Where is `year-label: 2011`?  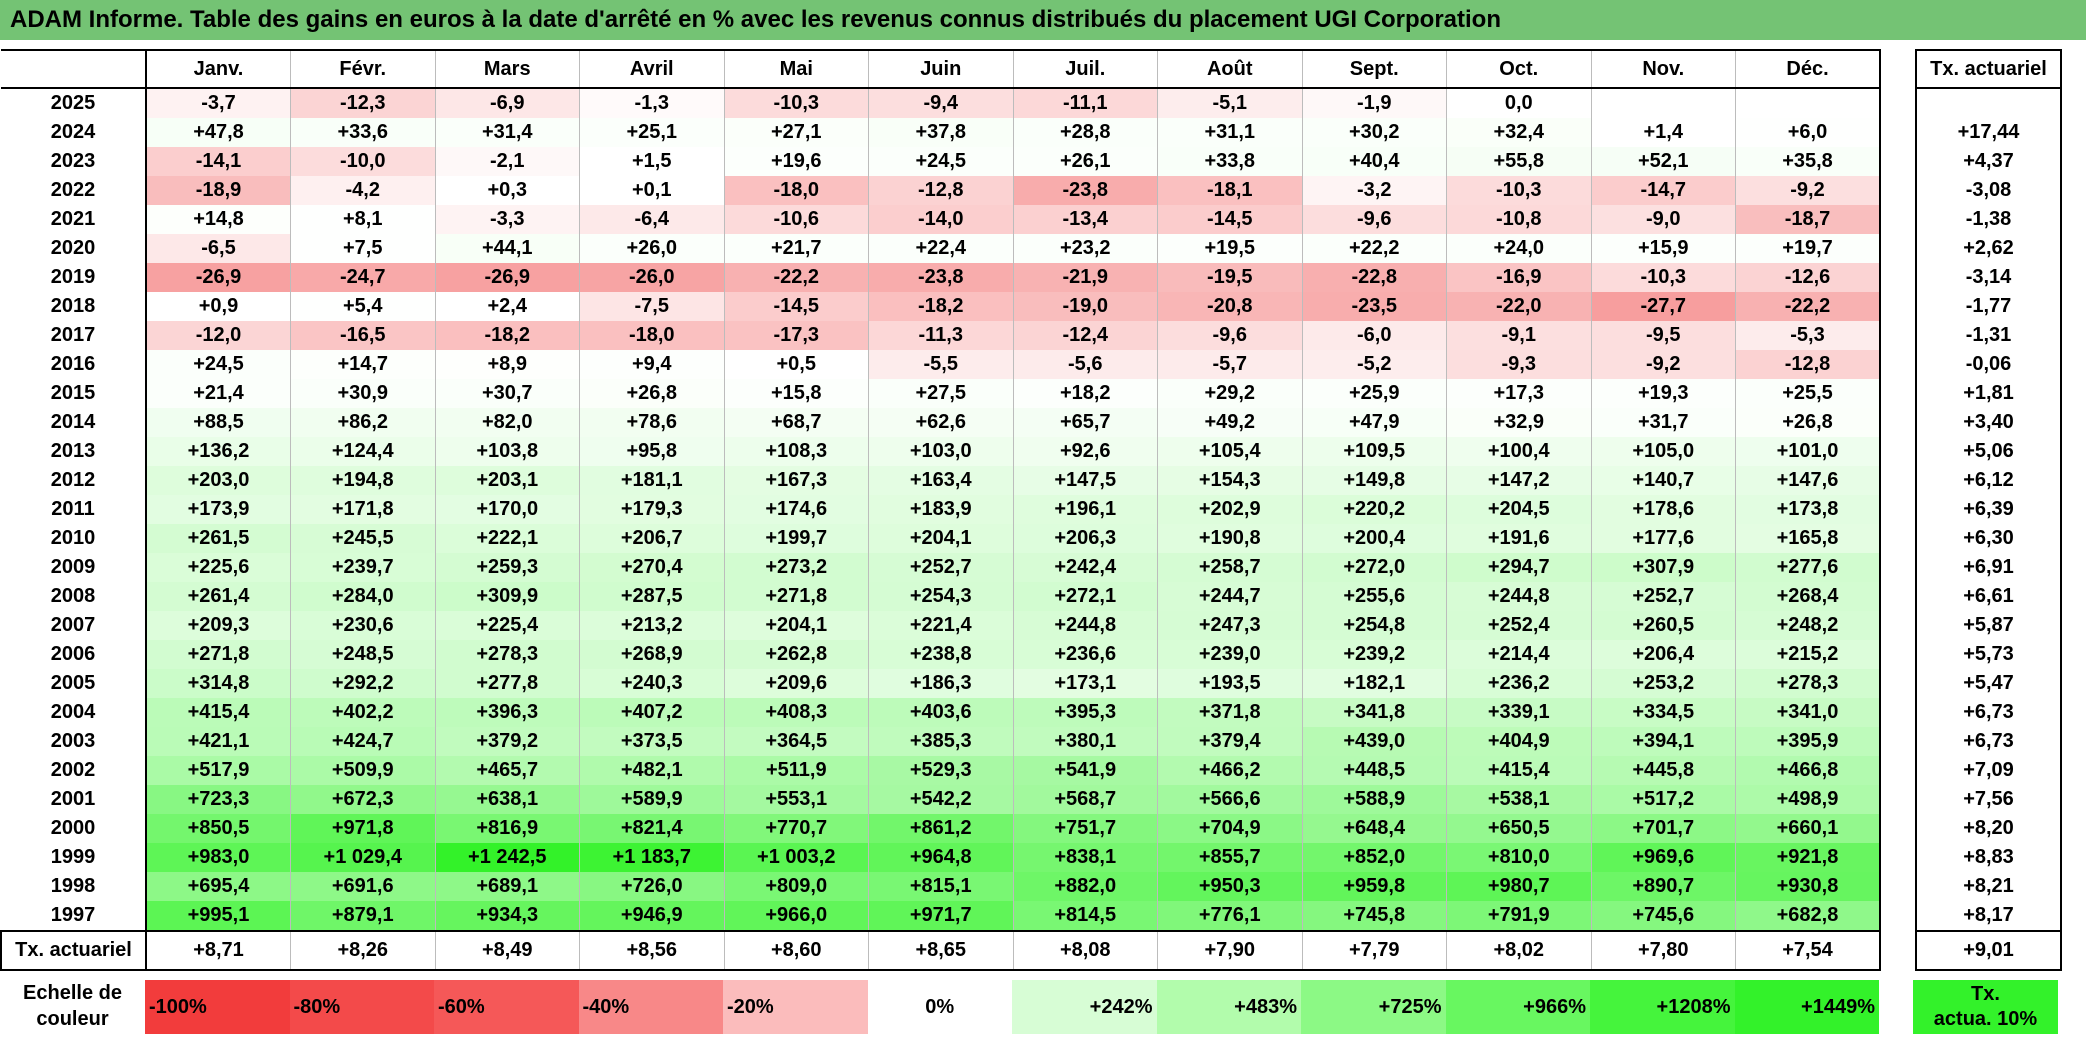
year-label: 2011 is located at coordinates (73, 509).